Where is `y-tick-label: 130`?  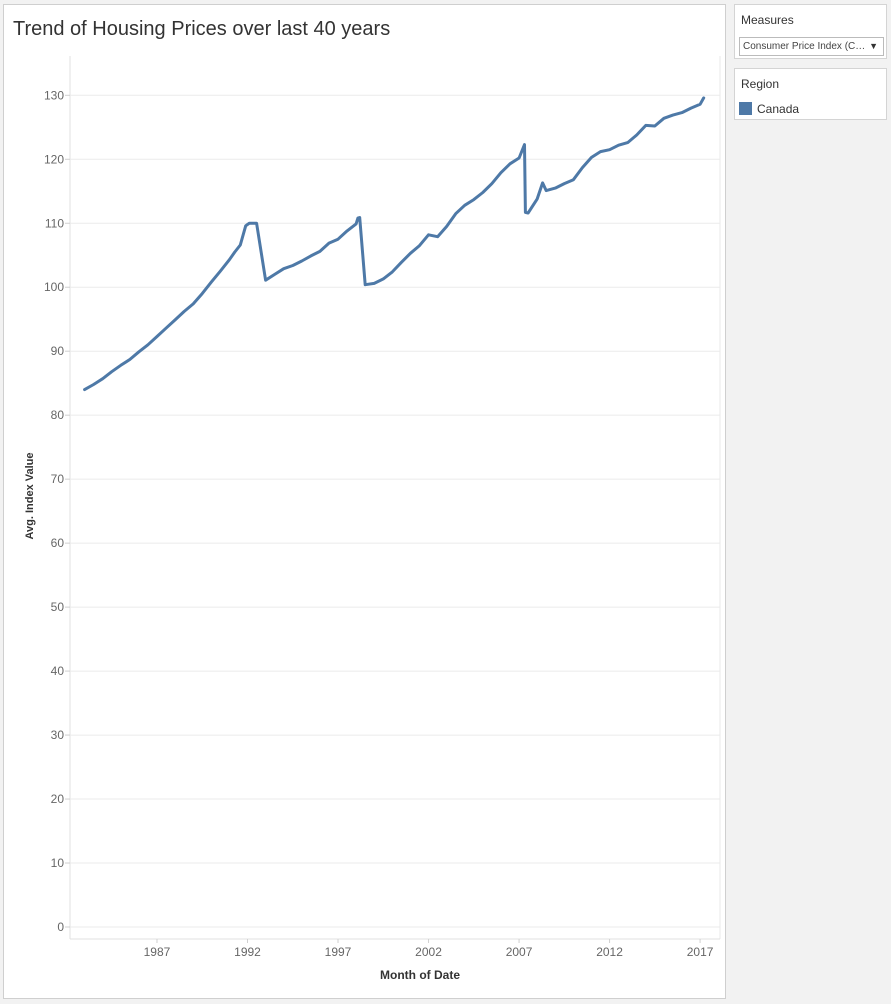
y-tick-label: 130 is located at coordinates (54, 95).